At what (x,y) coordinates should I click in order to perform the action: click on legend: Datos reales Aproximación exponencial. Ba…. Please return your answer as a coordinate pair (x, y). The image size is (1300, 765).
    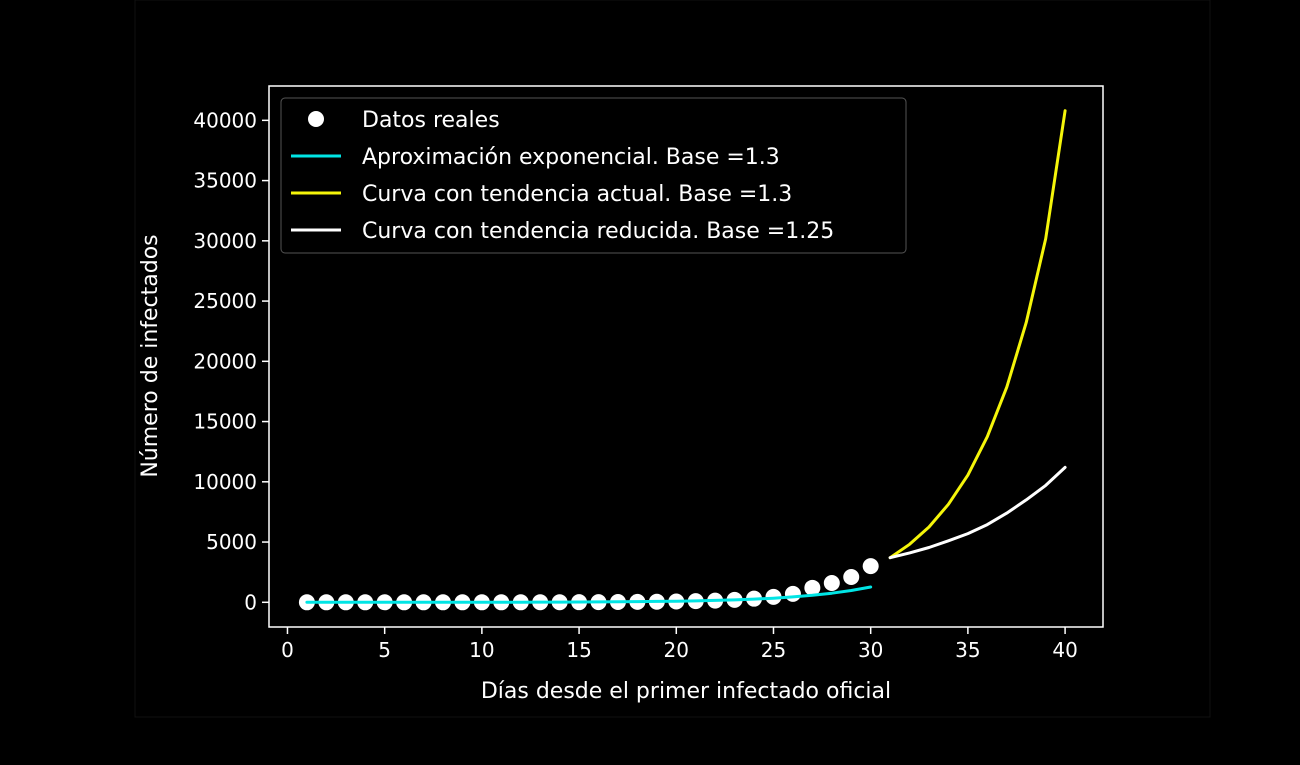
    Looking at the image, I should click on (593, 175).